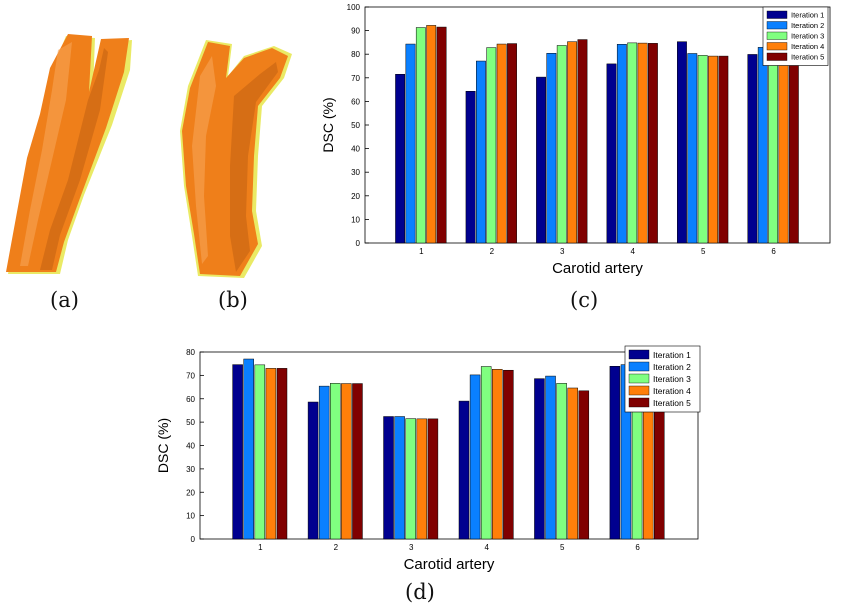 This screenshot has height=612, width=846. What do you see at coordinates (639, 390) in the screenshot?
I see `legend-swatch-series4` at bounding box center [639, 390].